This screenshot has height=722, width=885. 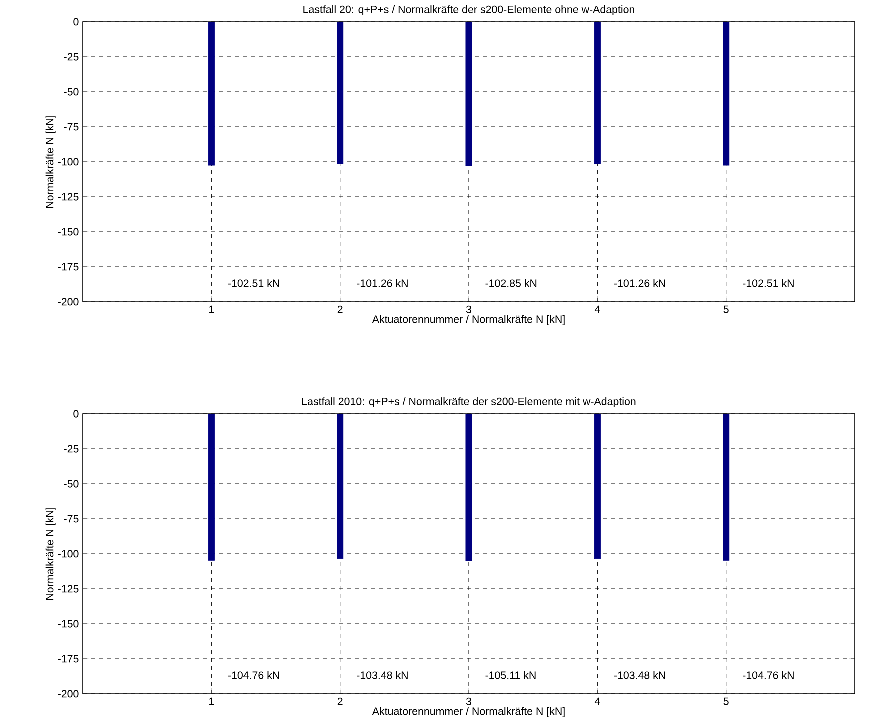 What do you see at coordinates (469, 11) in the screenshot?
I see `chart-title: Lastfall 20: q+P+s / Normalkräfte der s200-Elemente ohne w-Adaption` at bounding box center [469, 11].